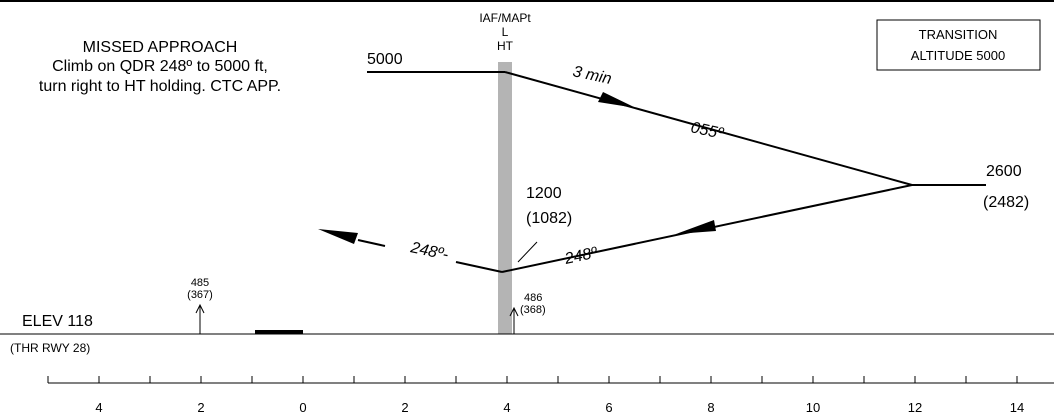 The width and height of the screenshot is (1054, 415). Describe the element at coordinates (549, 218) in the screenshot. I see `altitude-1200-agl-label: (1082)` at that location.